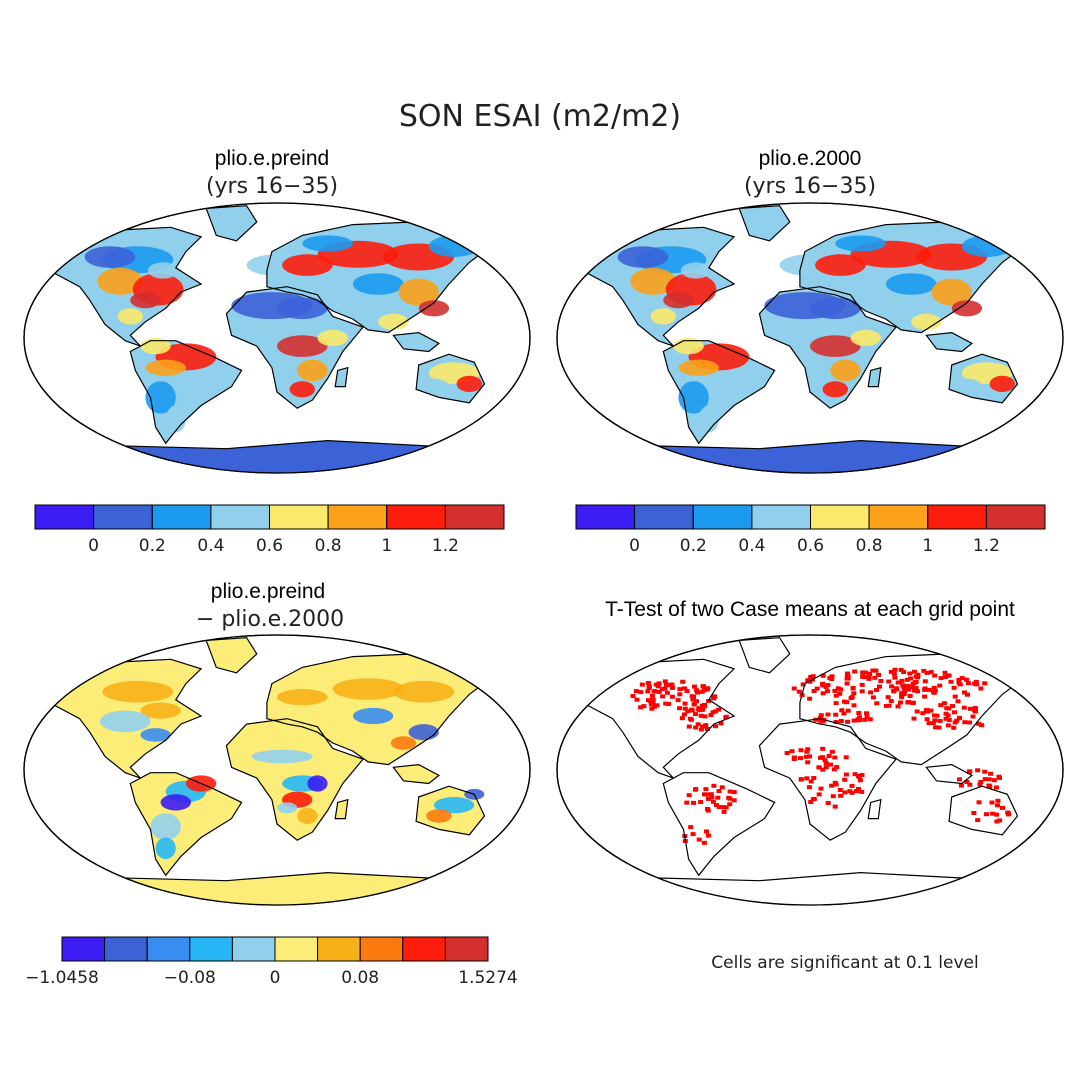 This screenshot has height=1080, width=1080. What do you see at coordinates (277, 456) in the screenshot?
I see `land-antarctica` at bounding box center [277, 456].